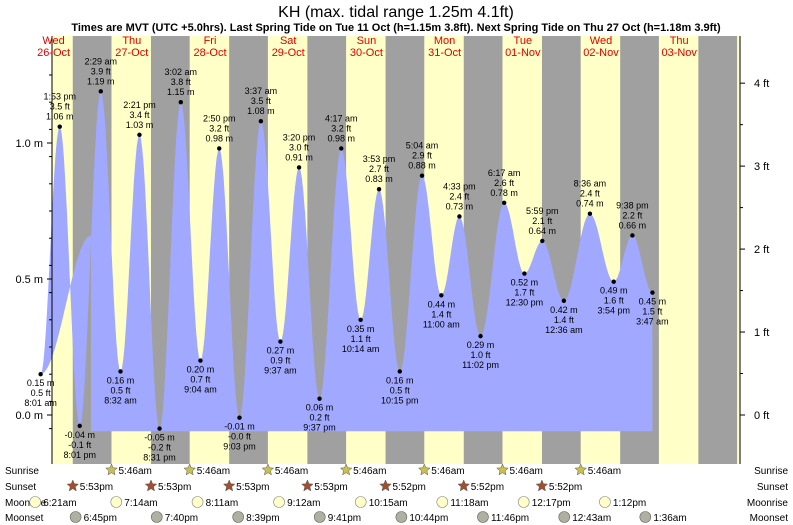 The image size is (793, 525). What do you see at coordinates (59, 97) in the screenshot?
I see `tide-time: 1:53 pm` at bounding box center [59, 97].